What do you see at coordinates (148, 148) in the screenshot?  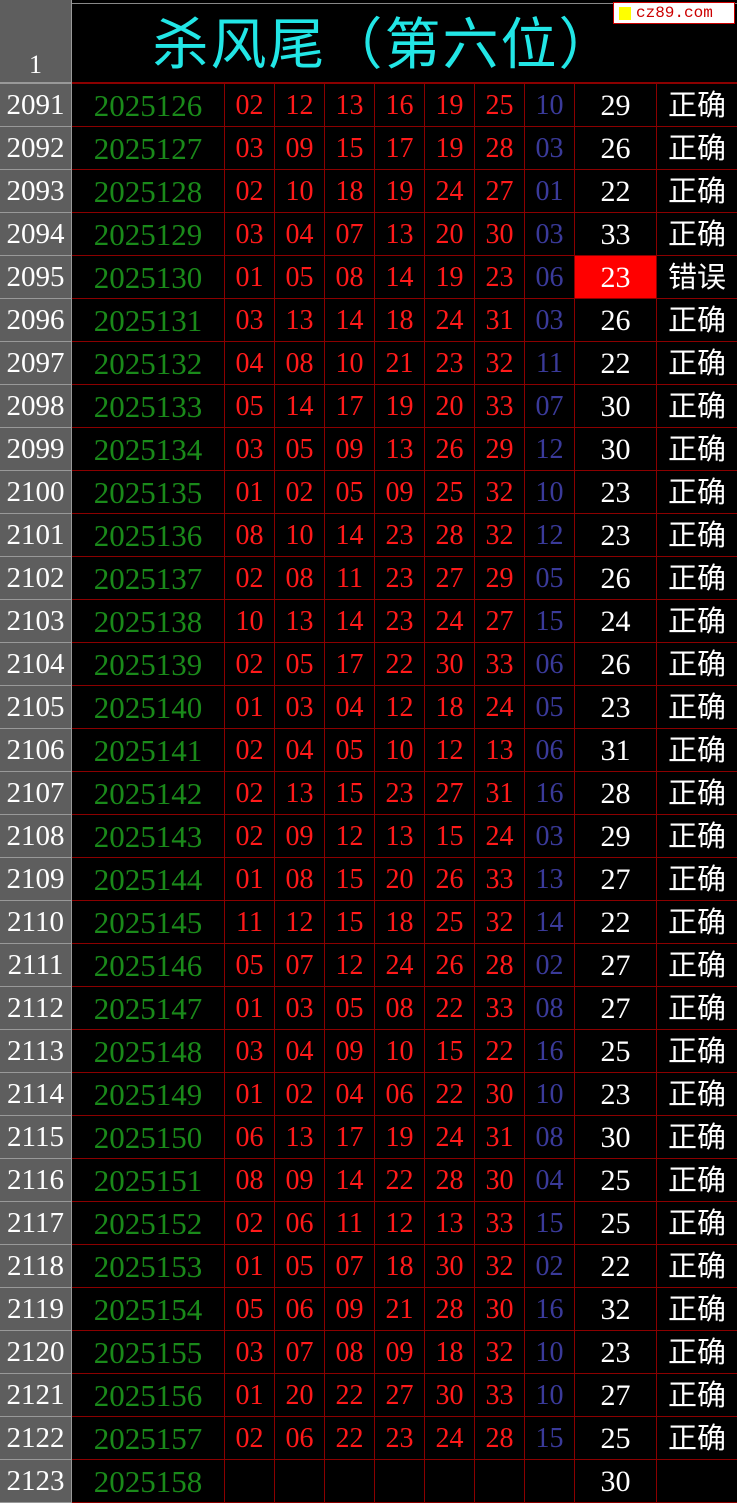 I see `period-cell: 2025127` at bounding box center [148, 148].